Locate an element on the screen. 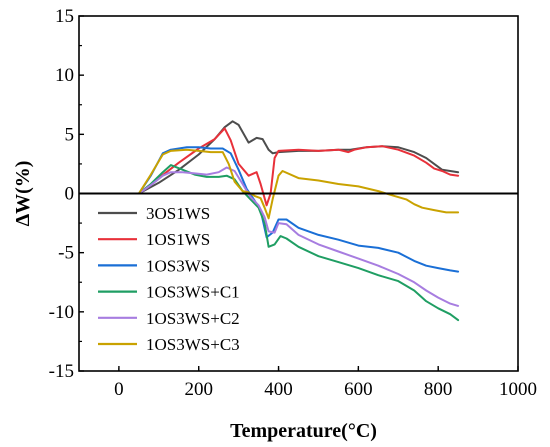 Image resolution: width=550 pixels, height=447 pixels. y-tick-label: -5 is located at coordinates (66, 253).